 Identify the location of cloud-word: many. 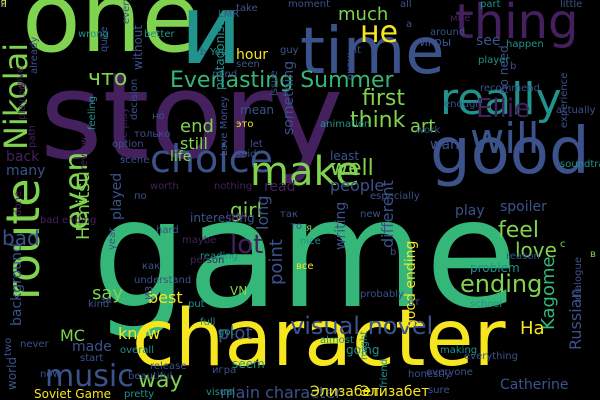
(26, 171).